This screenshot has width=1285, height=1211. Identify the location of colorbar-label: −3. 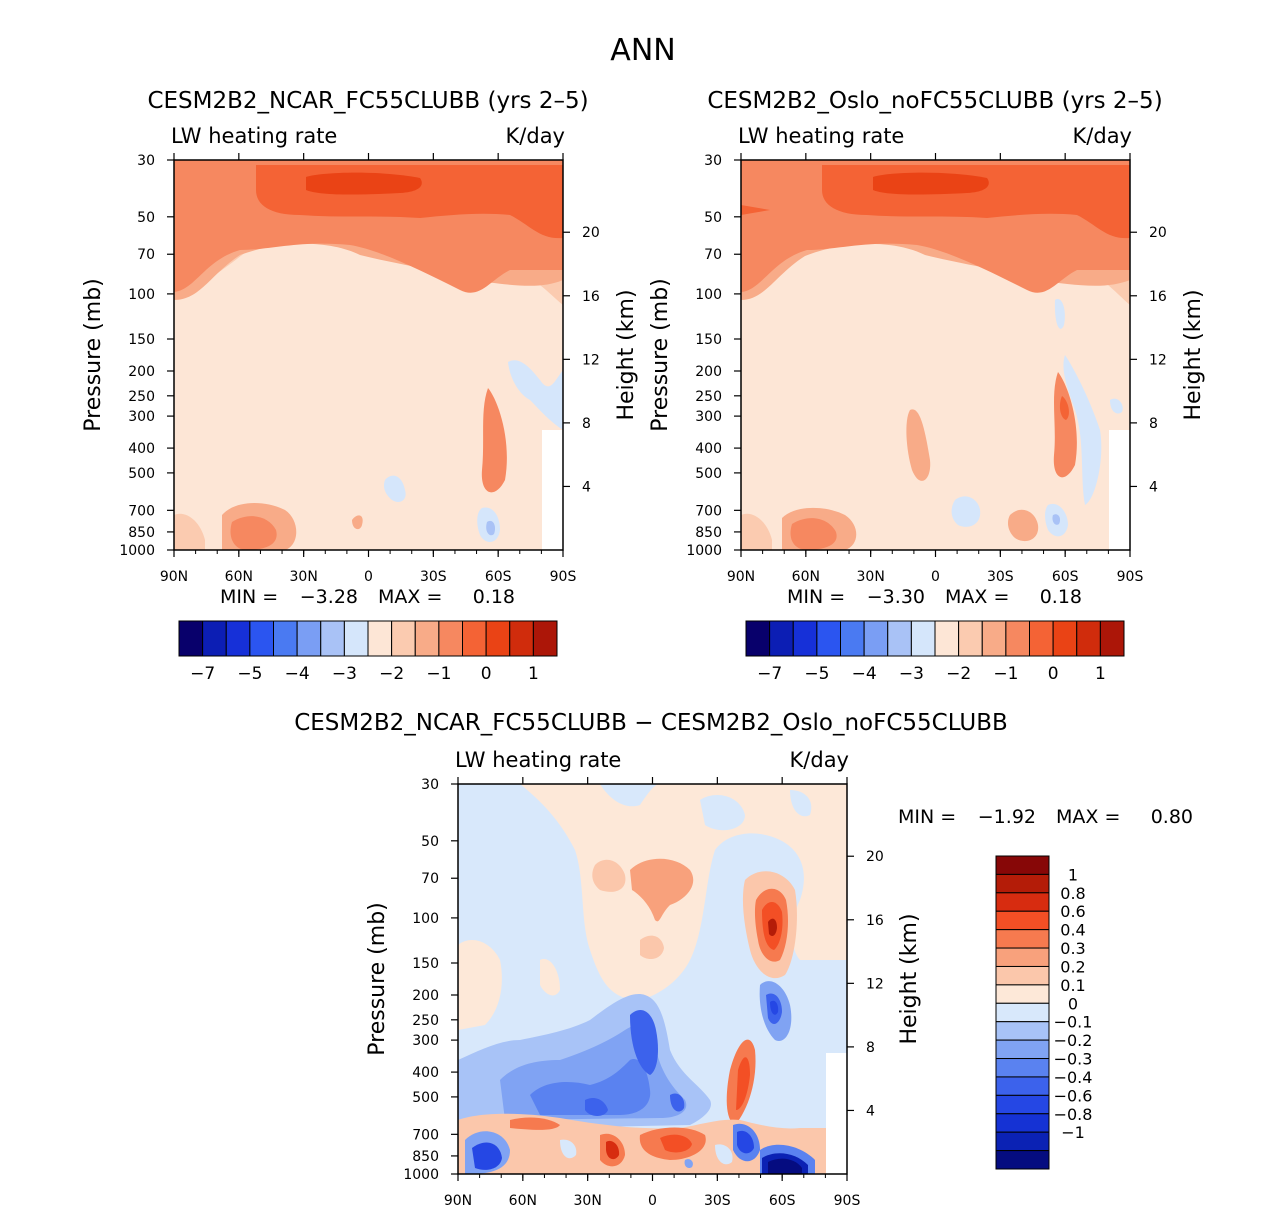
(911, 674).